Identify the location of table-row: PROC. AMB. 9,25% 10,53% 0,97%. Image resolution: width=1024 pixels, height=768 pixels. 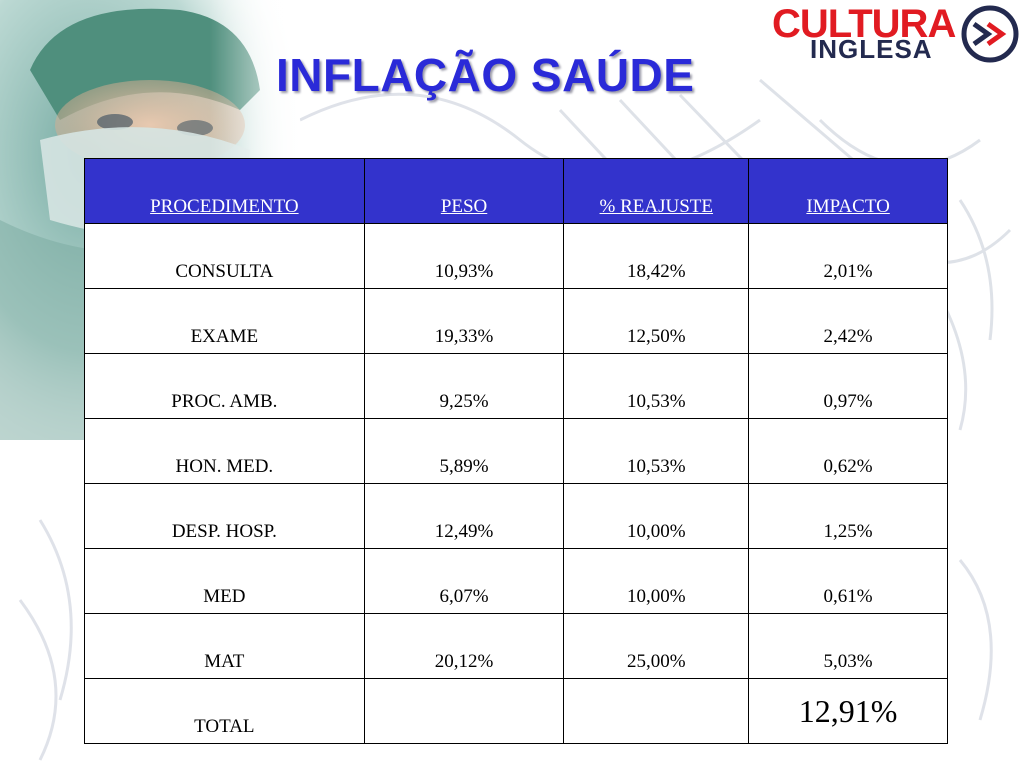
(516, 386).